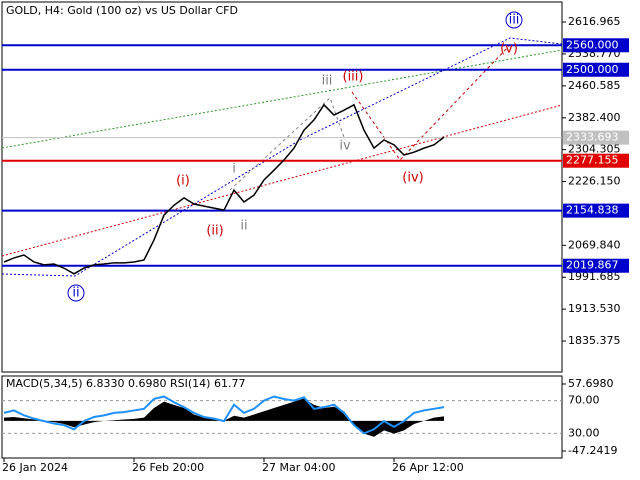 This screenshot has width=640, height=480. I want to click on y-tick-label: 2616.965, so click(594, 21).